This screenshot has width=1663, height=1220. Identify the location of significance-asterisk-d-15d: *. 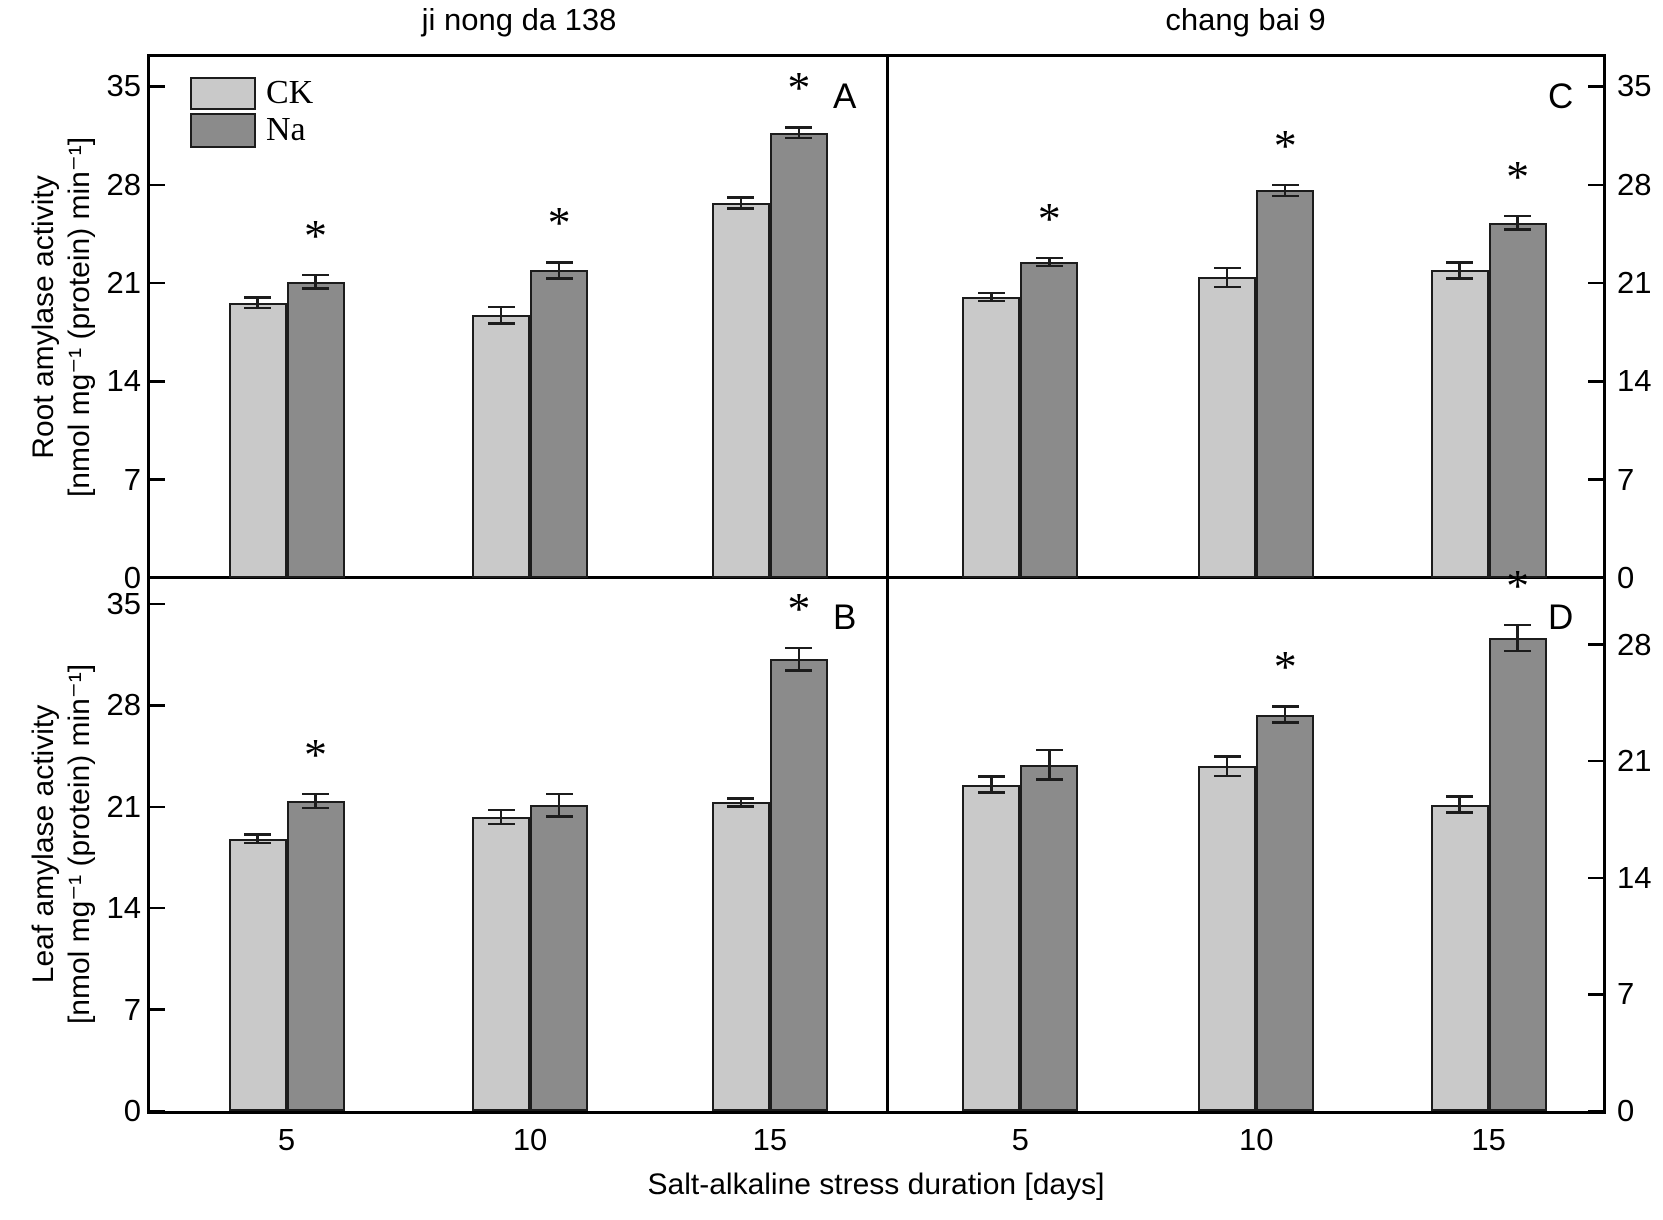
(1518, 585).